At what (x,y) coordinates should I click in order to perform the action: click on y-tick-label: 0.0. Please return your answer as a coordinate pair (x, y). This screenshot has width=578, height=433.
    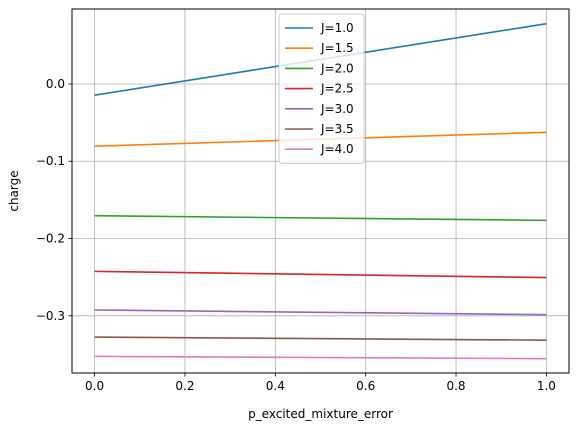
    Looking at the image, I should click on (55, 84).